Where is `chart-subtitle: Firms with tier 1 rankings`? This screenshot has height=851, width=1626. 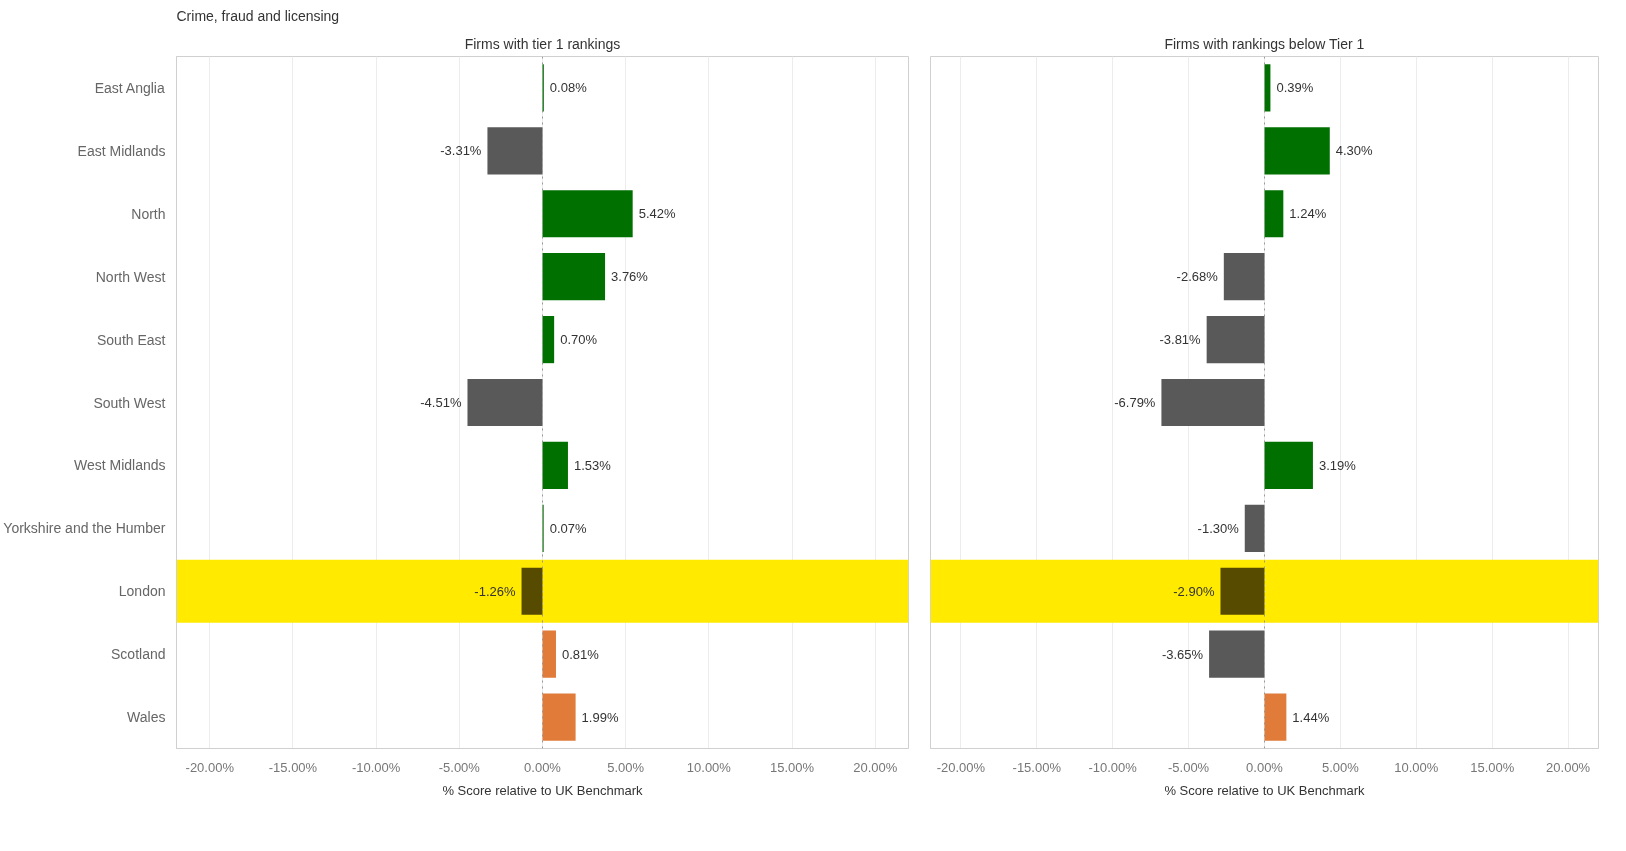 chart-subtitle: Firms with tier 1 rankings is located at coordinates (542, 43).